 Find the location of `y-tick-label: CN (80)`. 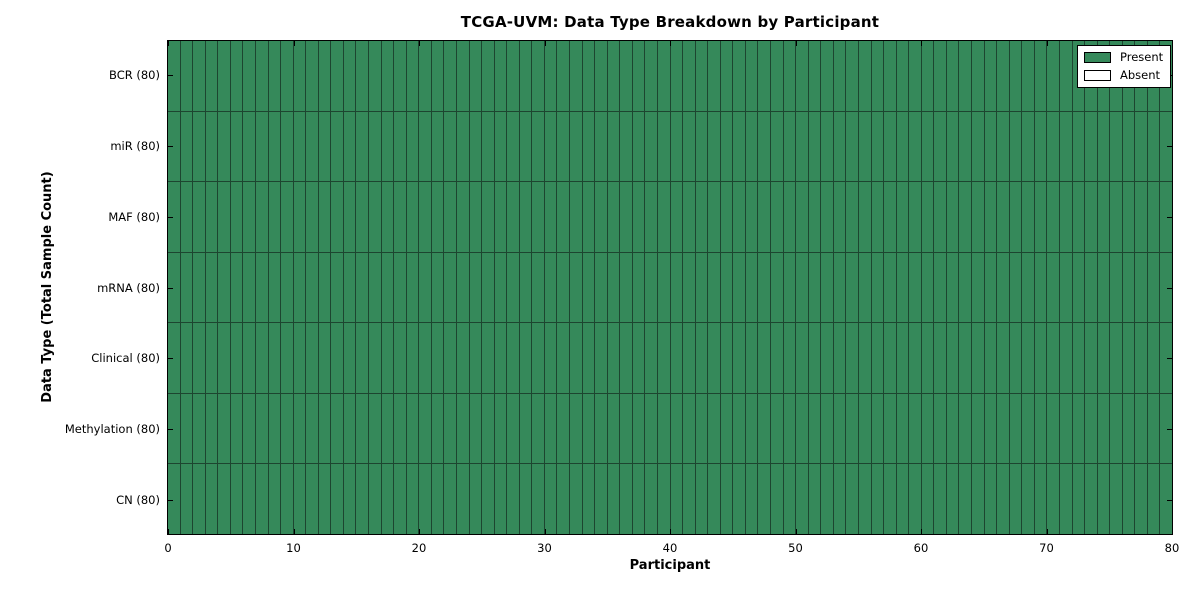

y-tick-label: CN (80) is located at coordinates (138, 499).